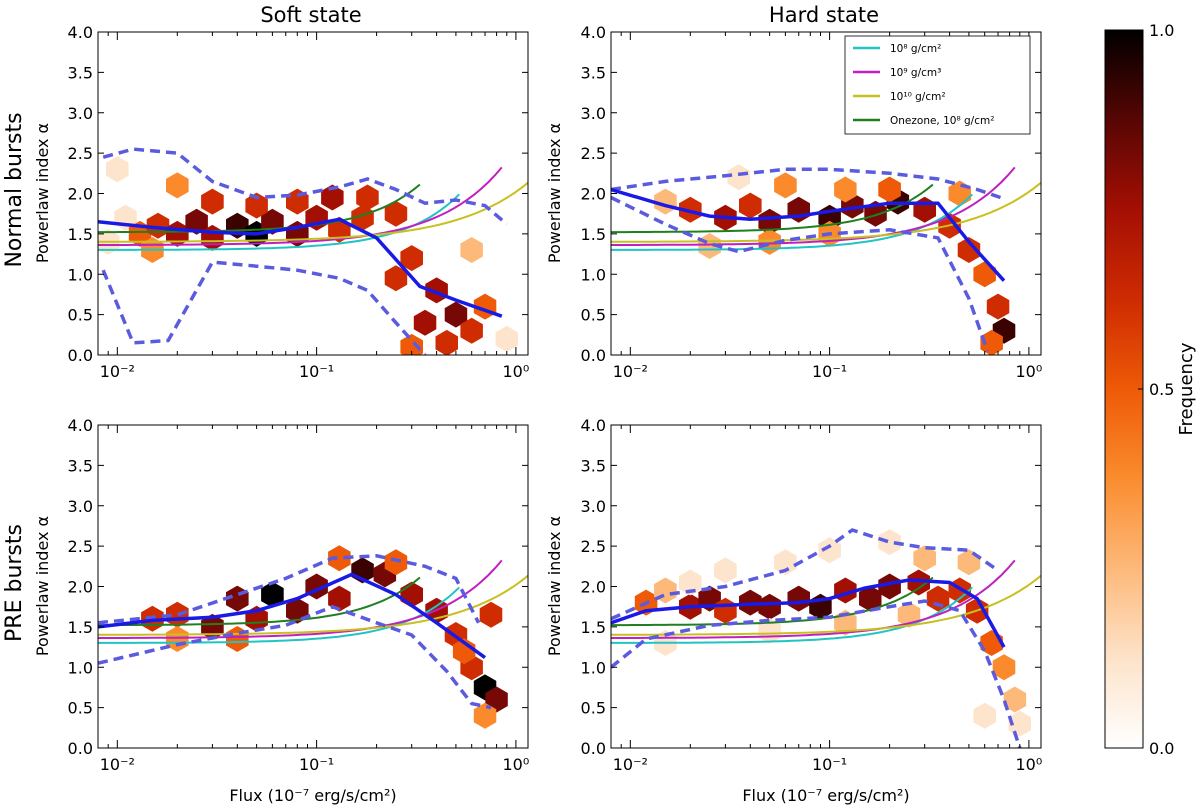  What do you see at coordinates (554, 586) in the screenshot?
I see `ylabel-pre-hard: Powerlaw index α` at bounding box center [554, 586].